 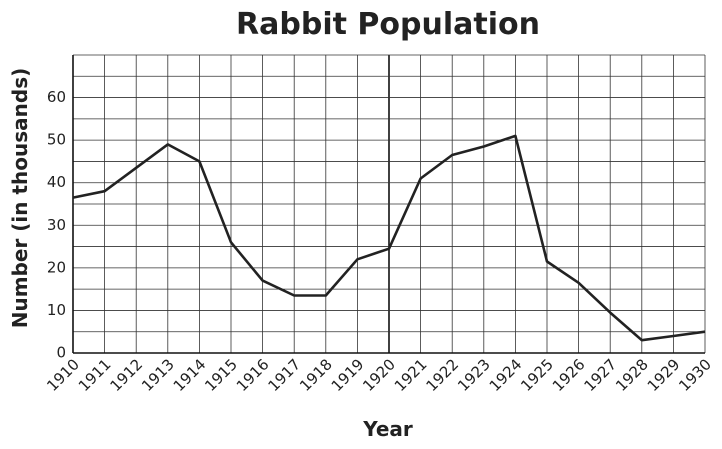 I want to click on x-tick-label: 1920, so click(x=379, y=375).